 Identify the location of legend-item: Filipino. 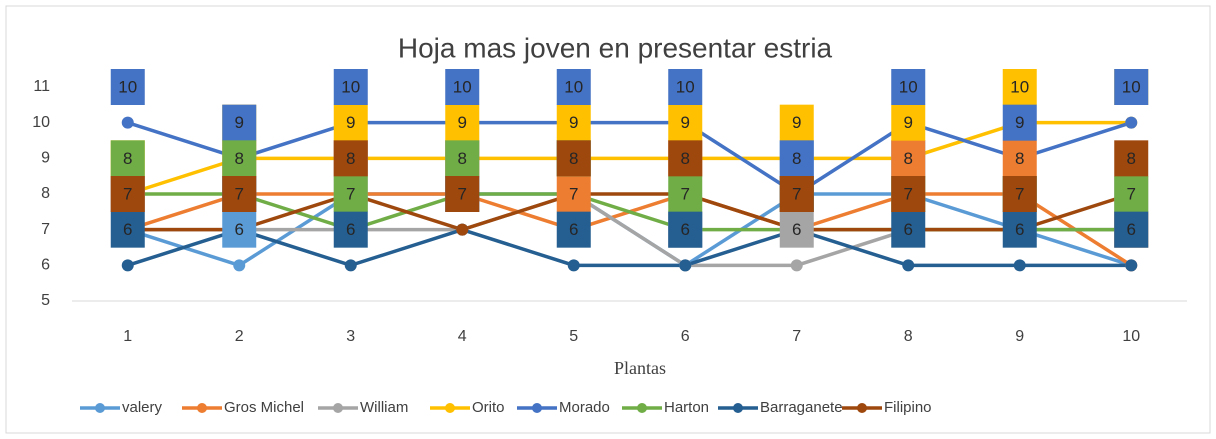
(887, 407).